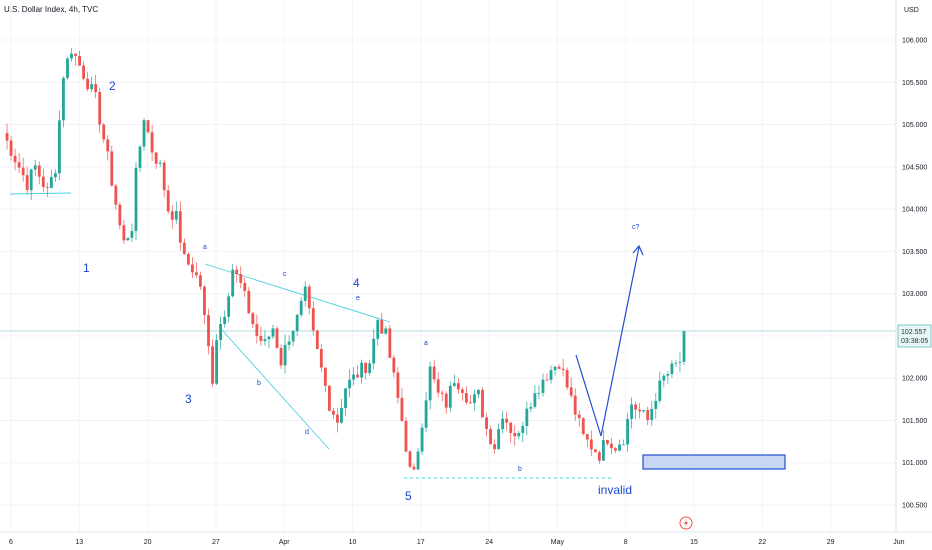 This screenshot has height=550, width=932. I want to click on wave-label-c-2: c?, so click(636, 227).